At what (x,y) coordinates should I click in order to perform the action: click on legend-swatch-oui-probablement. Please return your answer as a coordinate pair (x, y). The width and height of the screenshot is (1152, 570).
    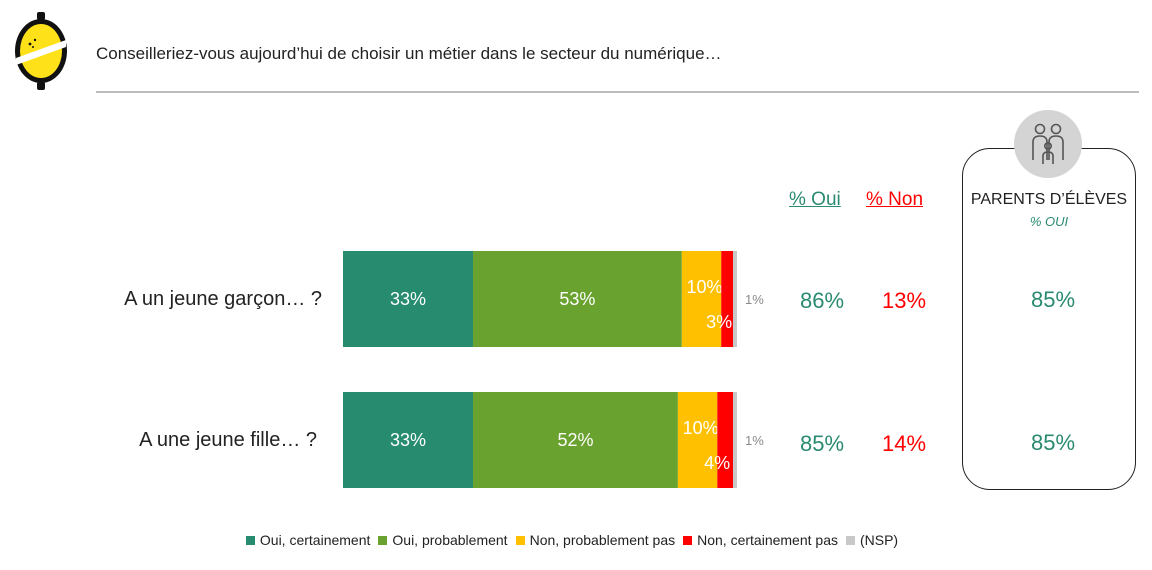
    Looking at the image, I should click on (383, 540).